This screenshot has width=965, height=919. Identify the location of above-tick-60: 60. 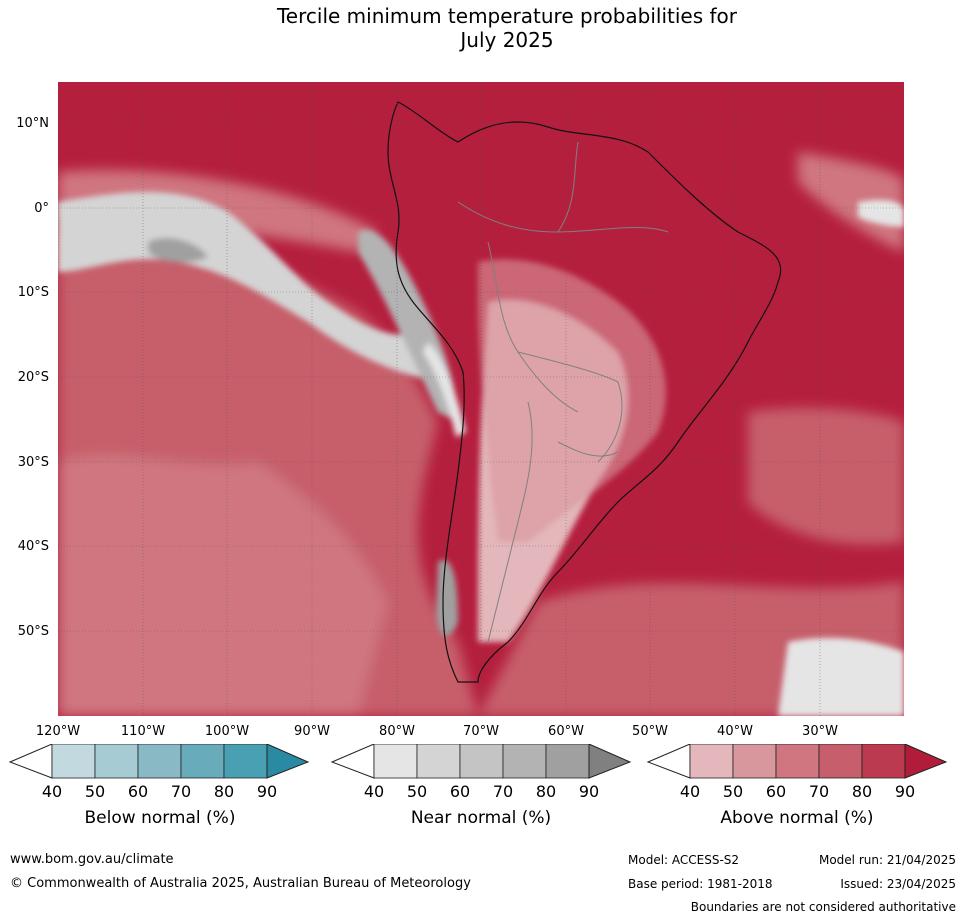
(776, 791).